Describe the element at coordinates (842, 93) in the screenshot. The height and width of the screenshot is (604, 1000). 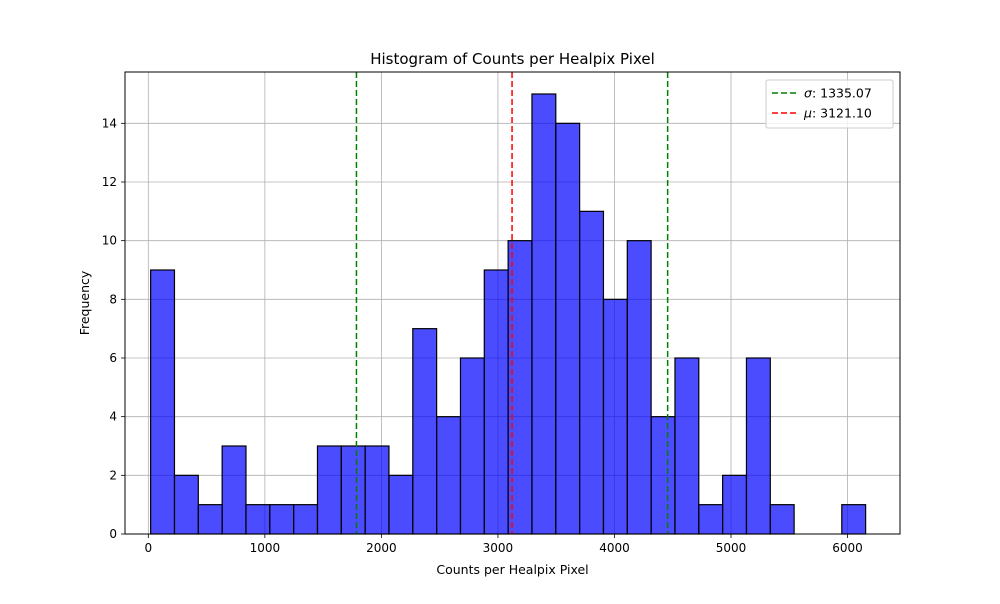
I see `legend-sigma-value: : 1335.07` at that location.